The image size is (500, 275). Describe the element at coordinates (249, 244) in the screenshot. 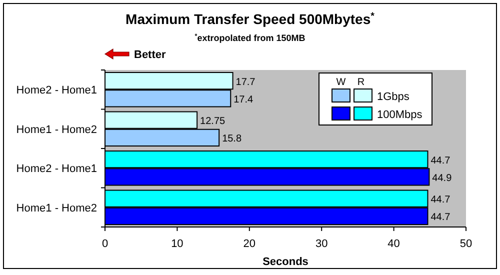

I see `x-tick-label: 20` at that location.